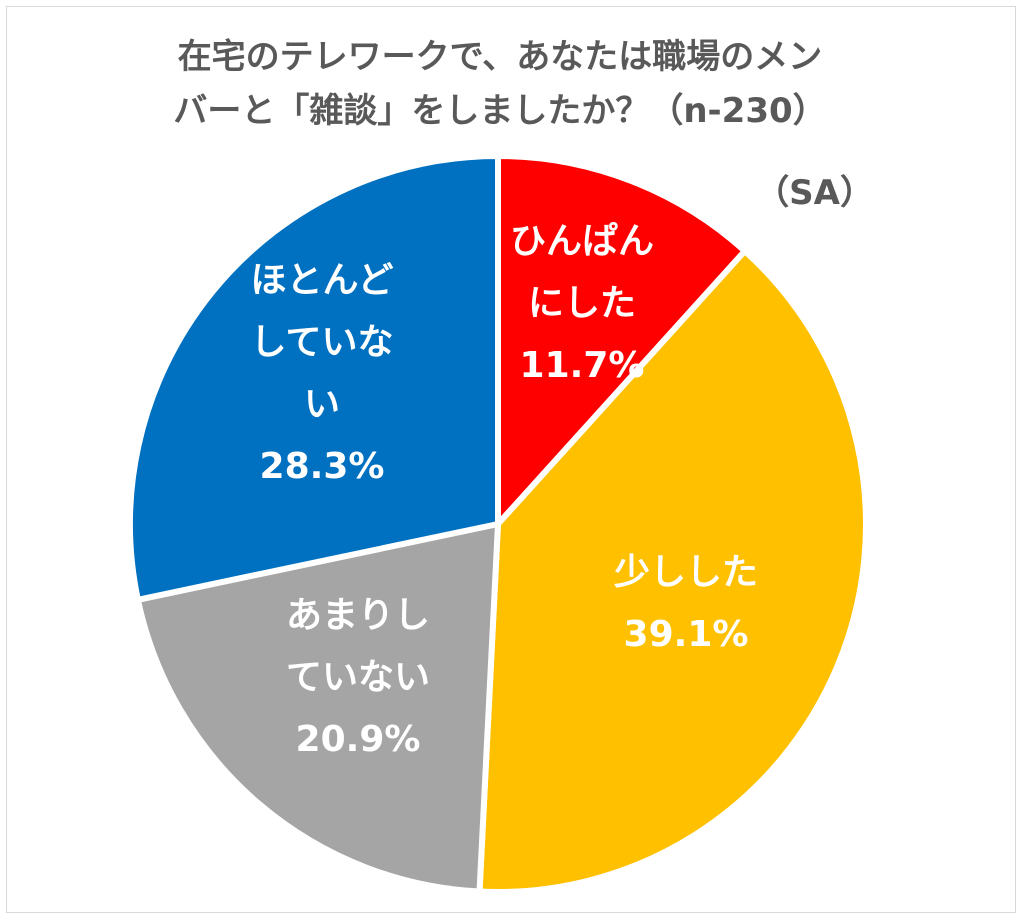 The image size is (1024, 921). I want to click on slice-4-category-label: していな, so click(322, 342).